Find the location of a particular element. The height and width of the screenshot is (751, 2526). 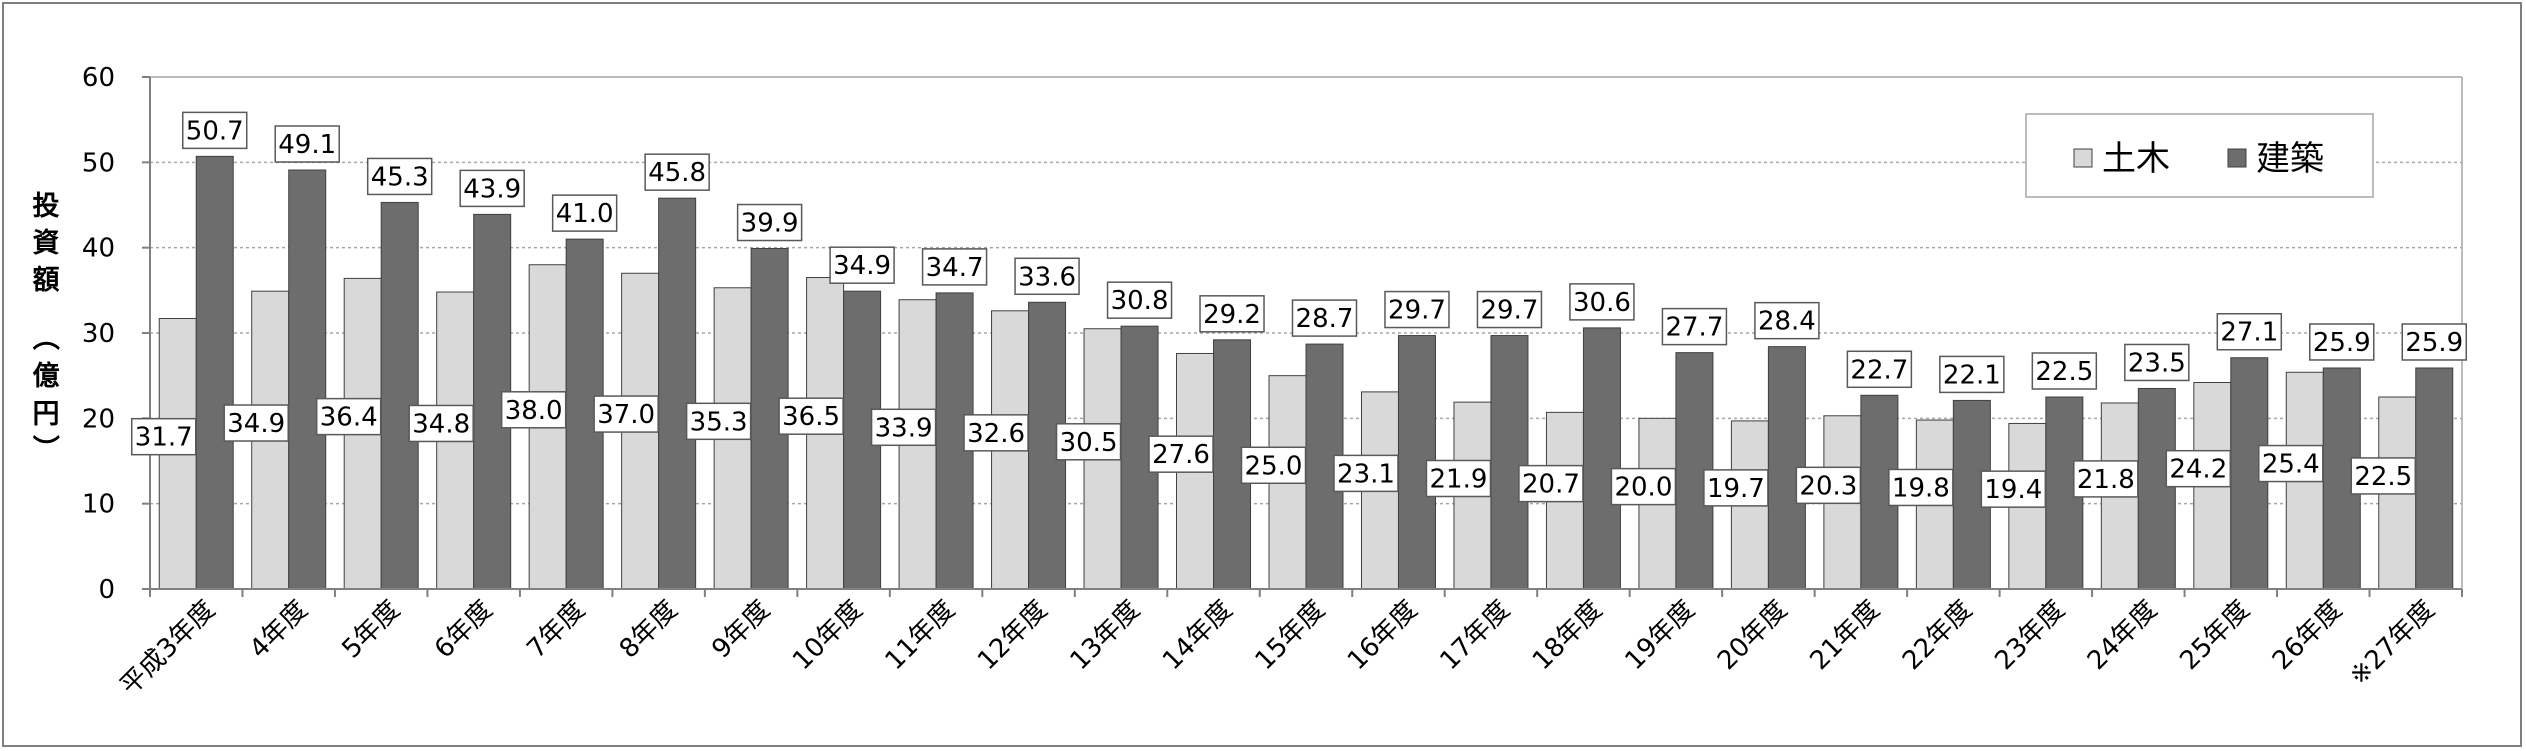

legend-label: 建築 is located at coordinates (2290, 159).